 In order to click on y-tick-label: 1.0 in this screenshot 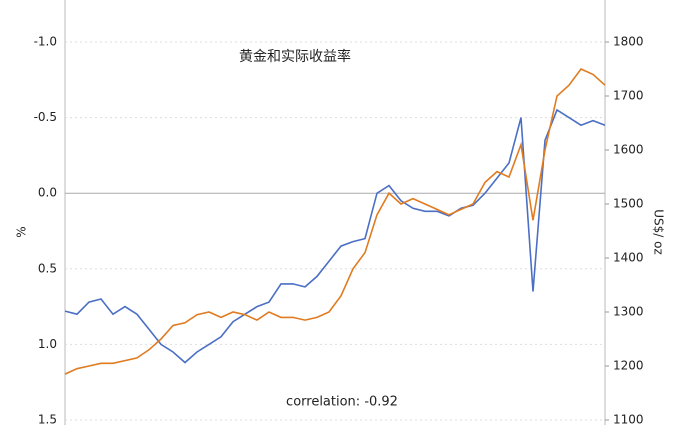, I will do `click(47, 344)`.